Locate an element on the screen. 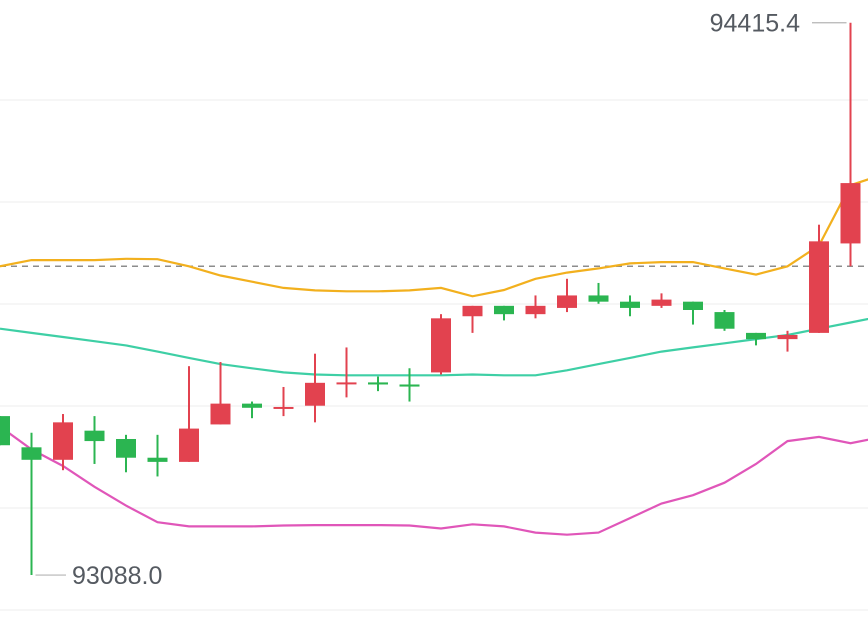 Image resolution: width=868 pixels, height=620 pixels. max-price-label: 94415.4 is located at coordinates (755, 24).